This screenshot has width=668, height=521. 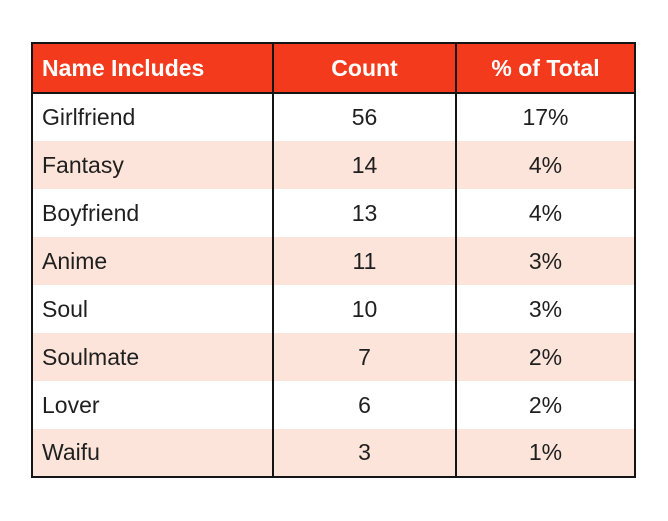 What do you see at coordinates (152, 453) in the screenshot?
I see `cell-name-includes: Waifu` at bounding box center [152, 453].